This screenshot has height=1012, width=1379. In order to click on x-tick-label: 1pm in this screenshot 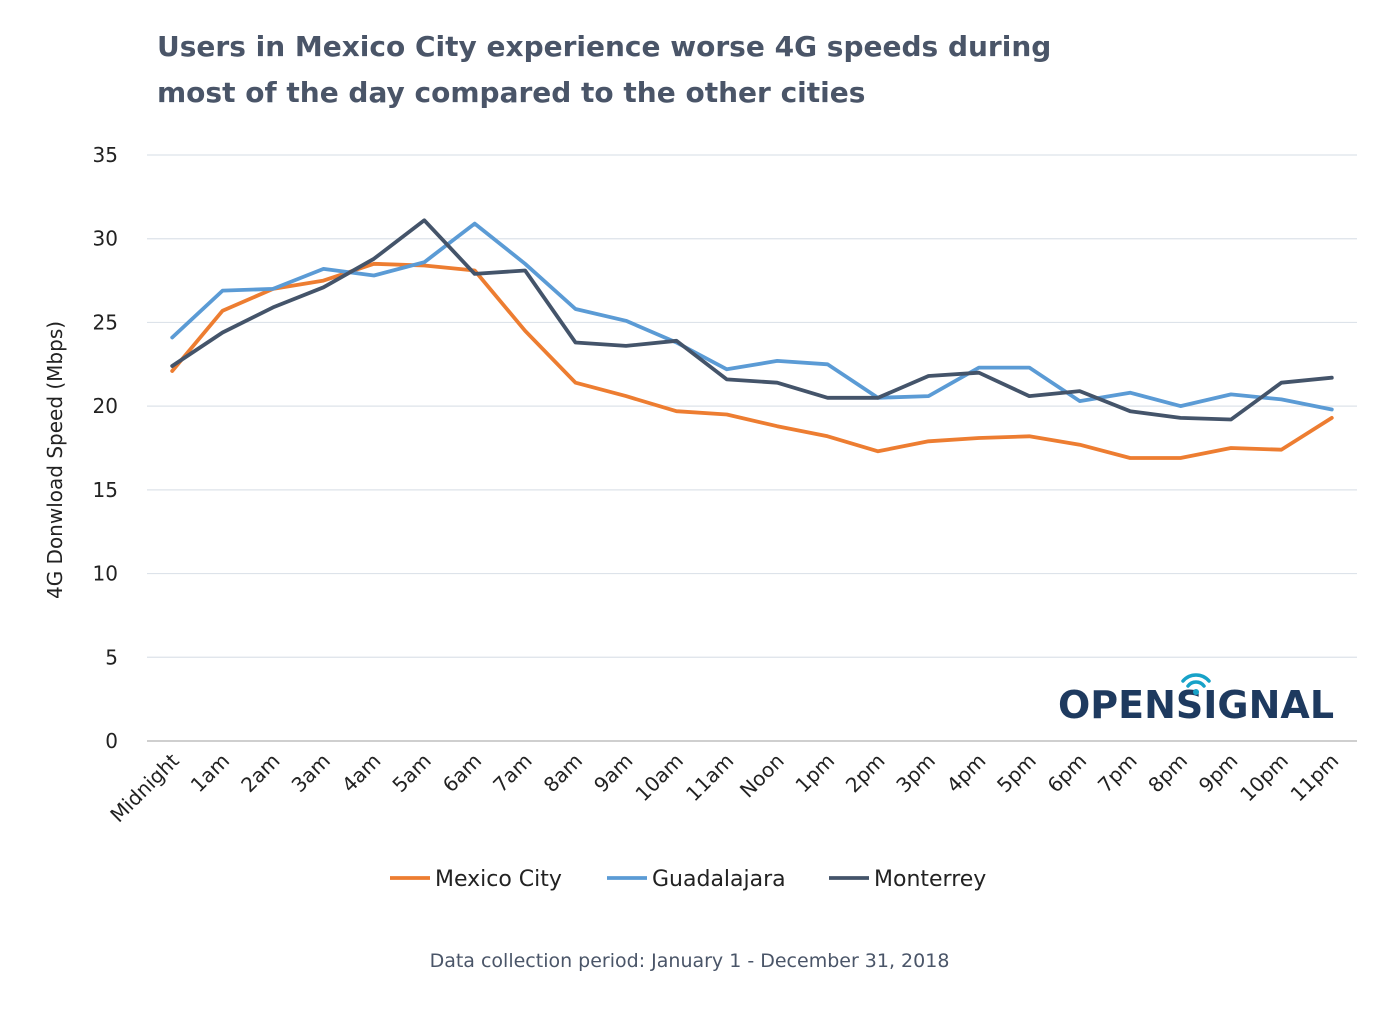, I will do `click(814, 773)`.